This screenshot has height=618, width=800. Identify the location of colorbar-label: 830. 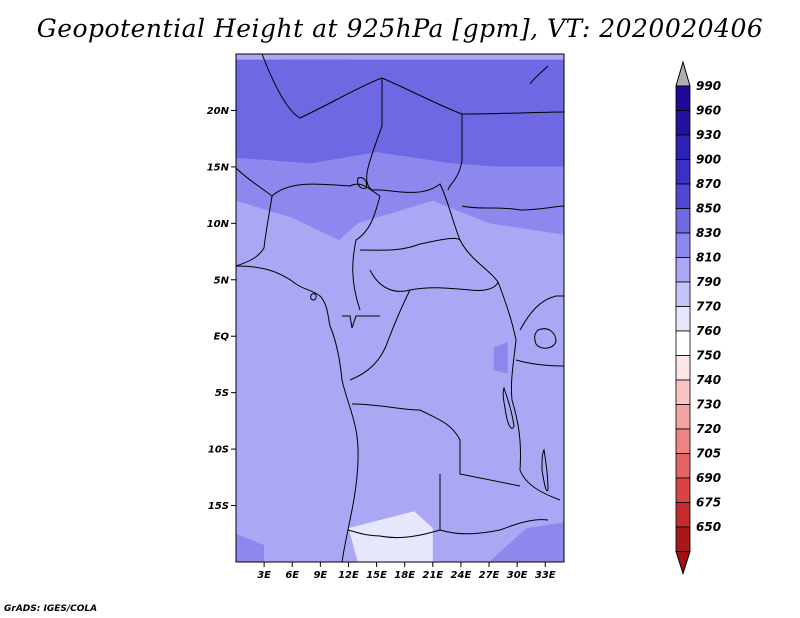
(708, 233).